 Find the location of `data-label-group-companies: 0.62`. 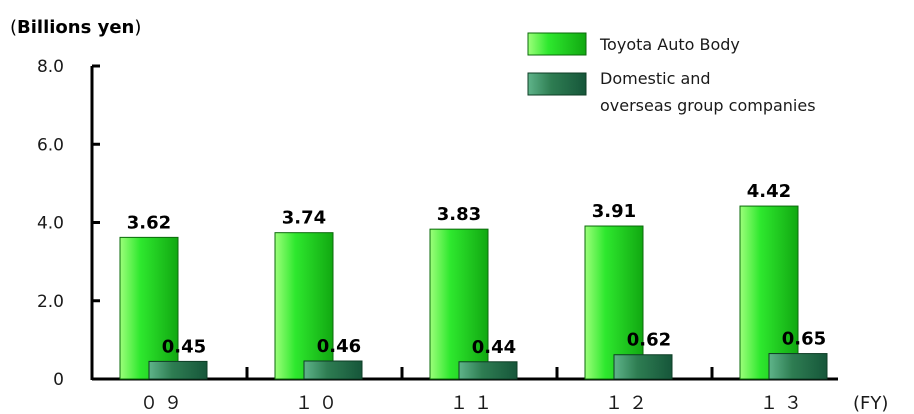

data-label-group-companies: 0.62 is located at coordinates (649, 340).